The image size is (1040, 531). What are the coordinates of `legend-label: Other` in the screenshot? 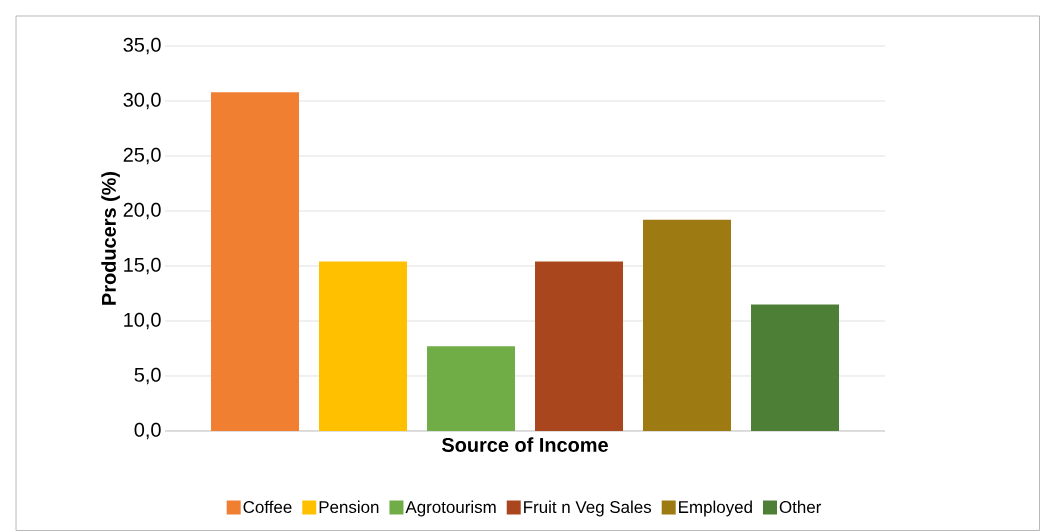 It's located at (800, 507).